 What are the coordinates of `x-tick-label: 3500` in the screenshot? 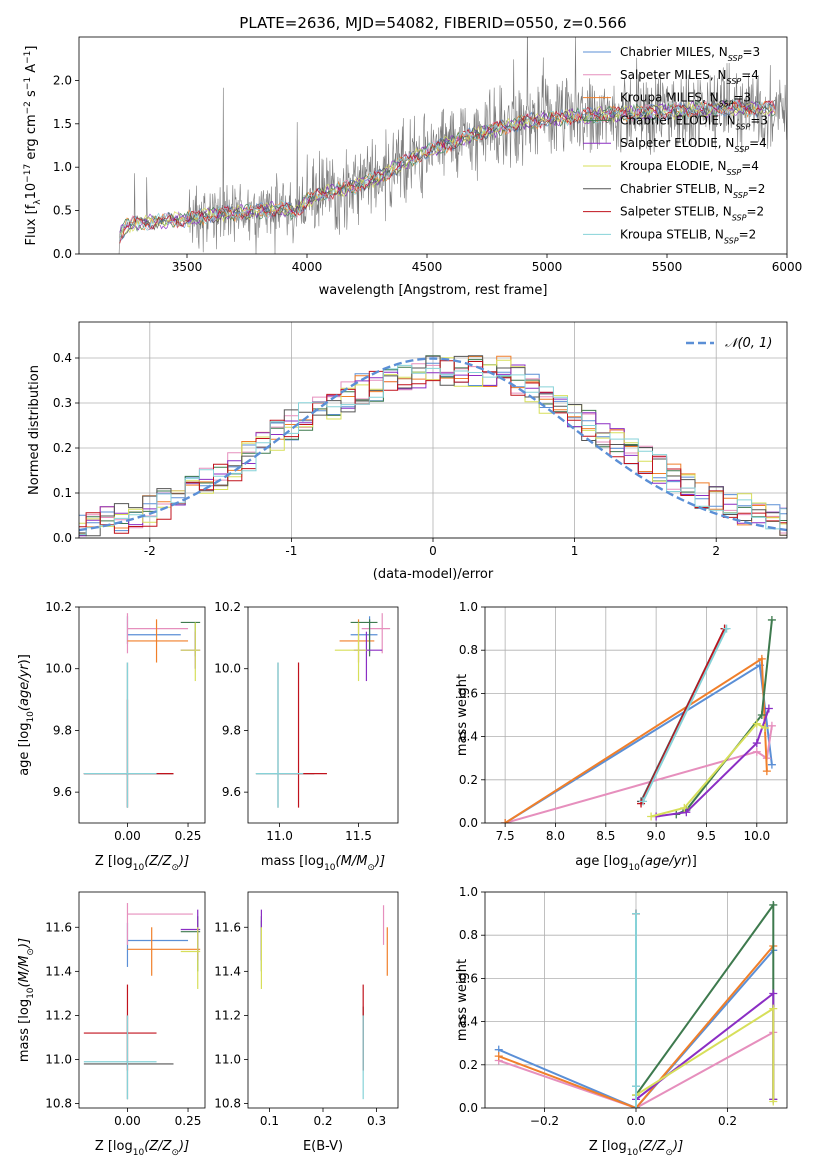 It's located at (187, 267).